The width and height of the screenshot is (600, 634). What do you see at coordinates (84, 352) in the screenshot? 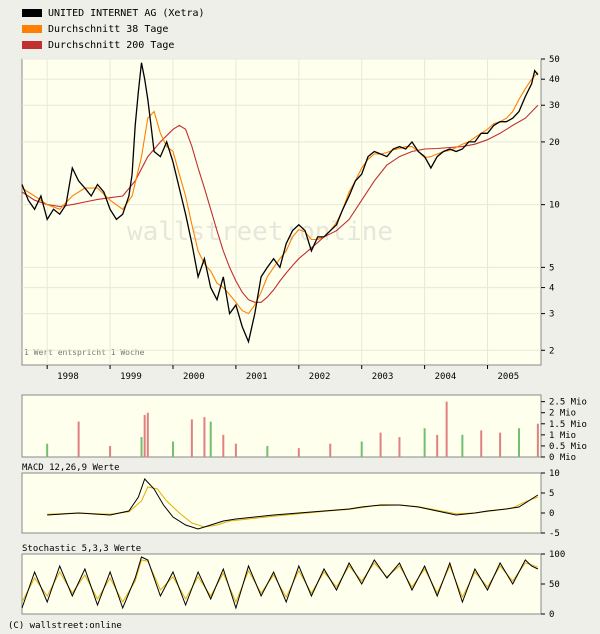
I see `chart-note: 1 Wert entspricht 1 Woche` at bounding box center [84, 352].